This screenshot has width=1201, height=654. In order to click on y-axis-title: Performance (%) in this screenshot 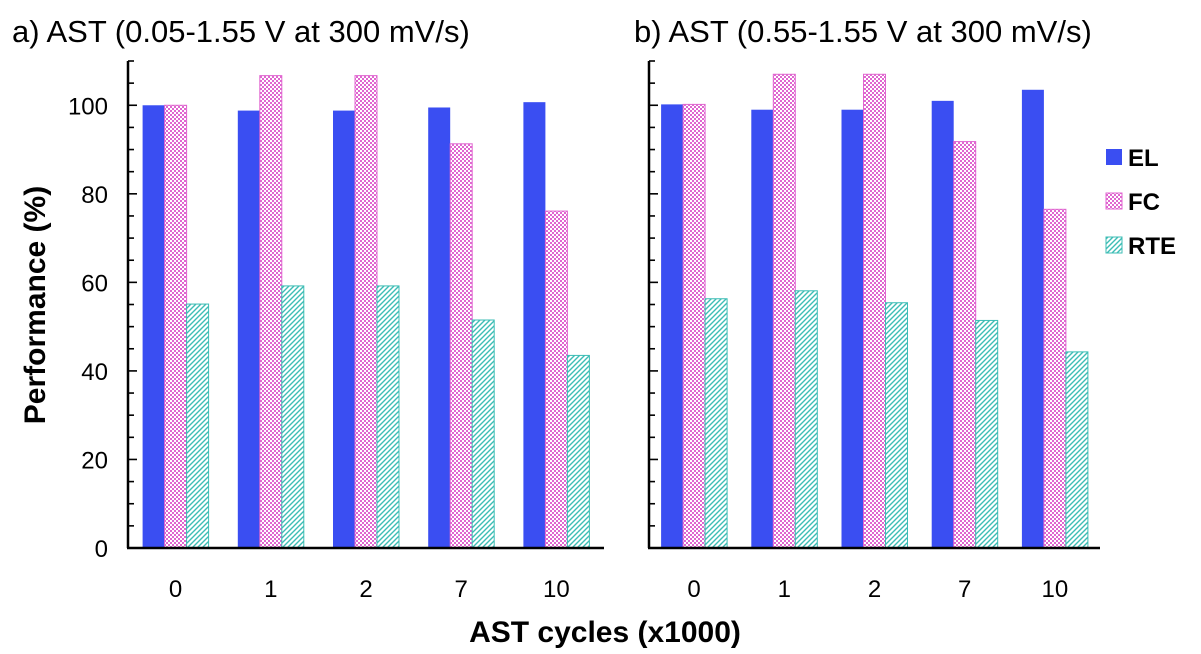, I will do `click(35, 305)`.